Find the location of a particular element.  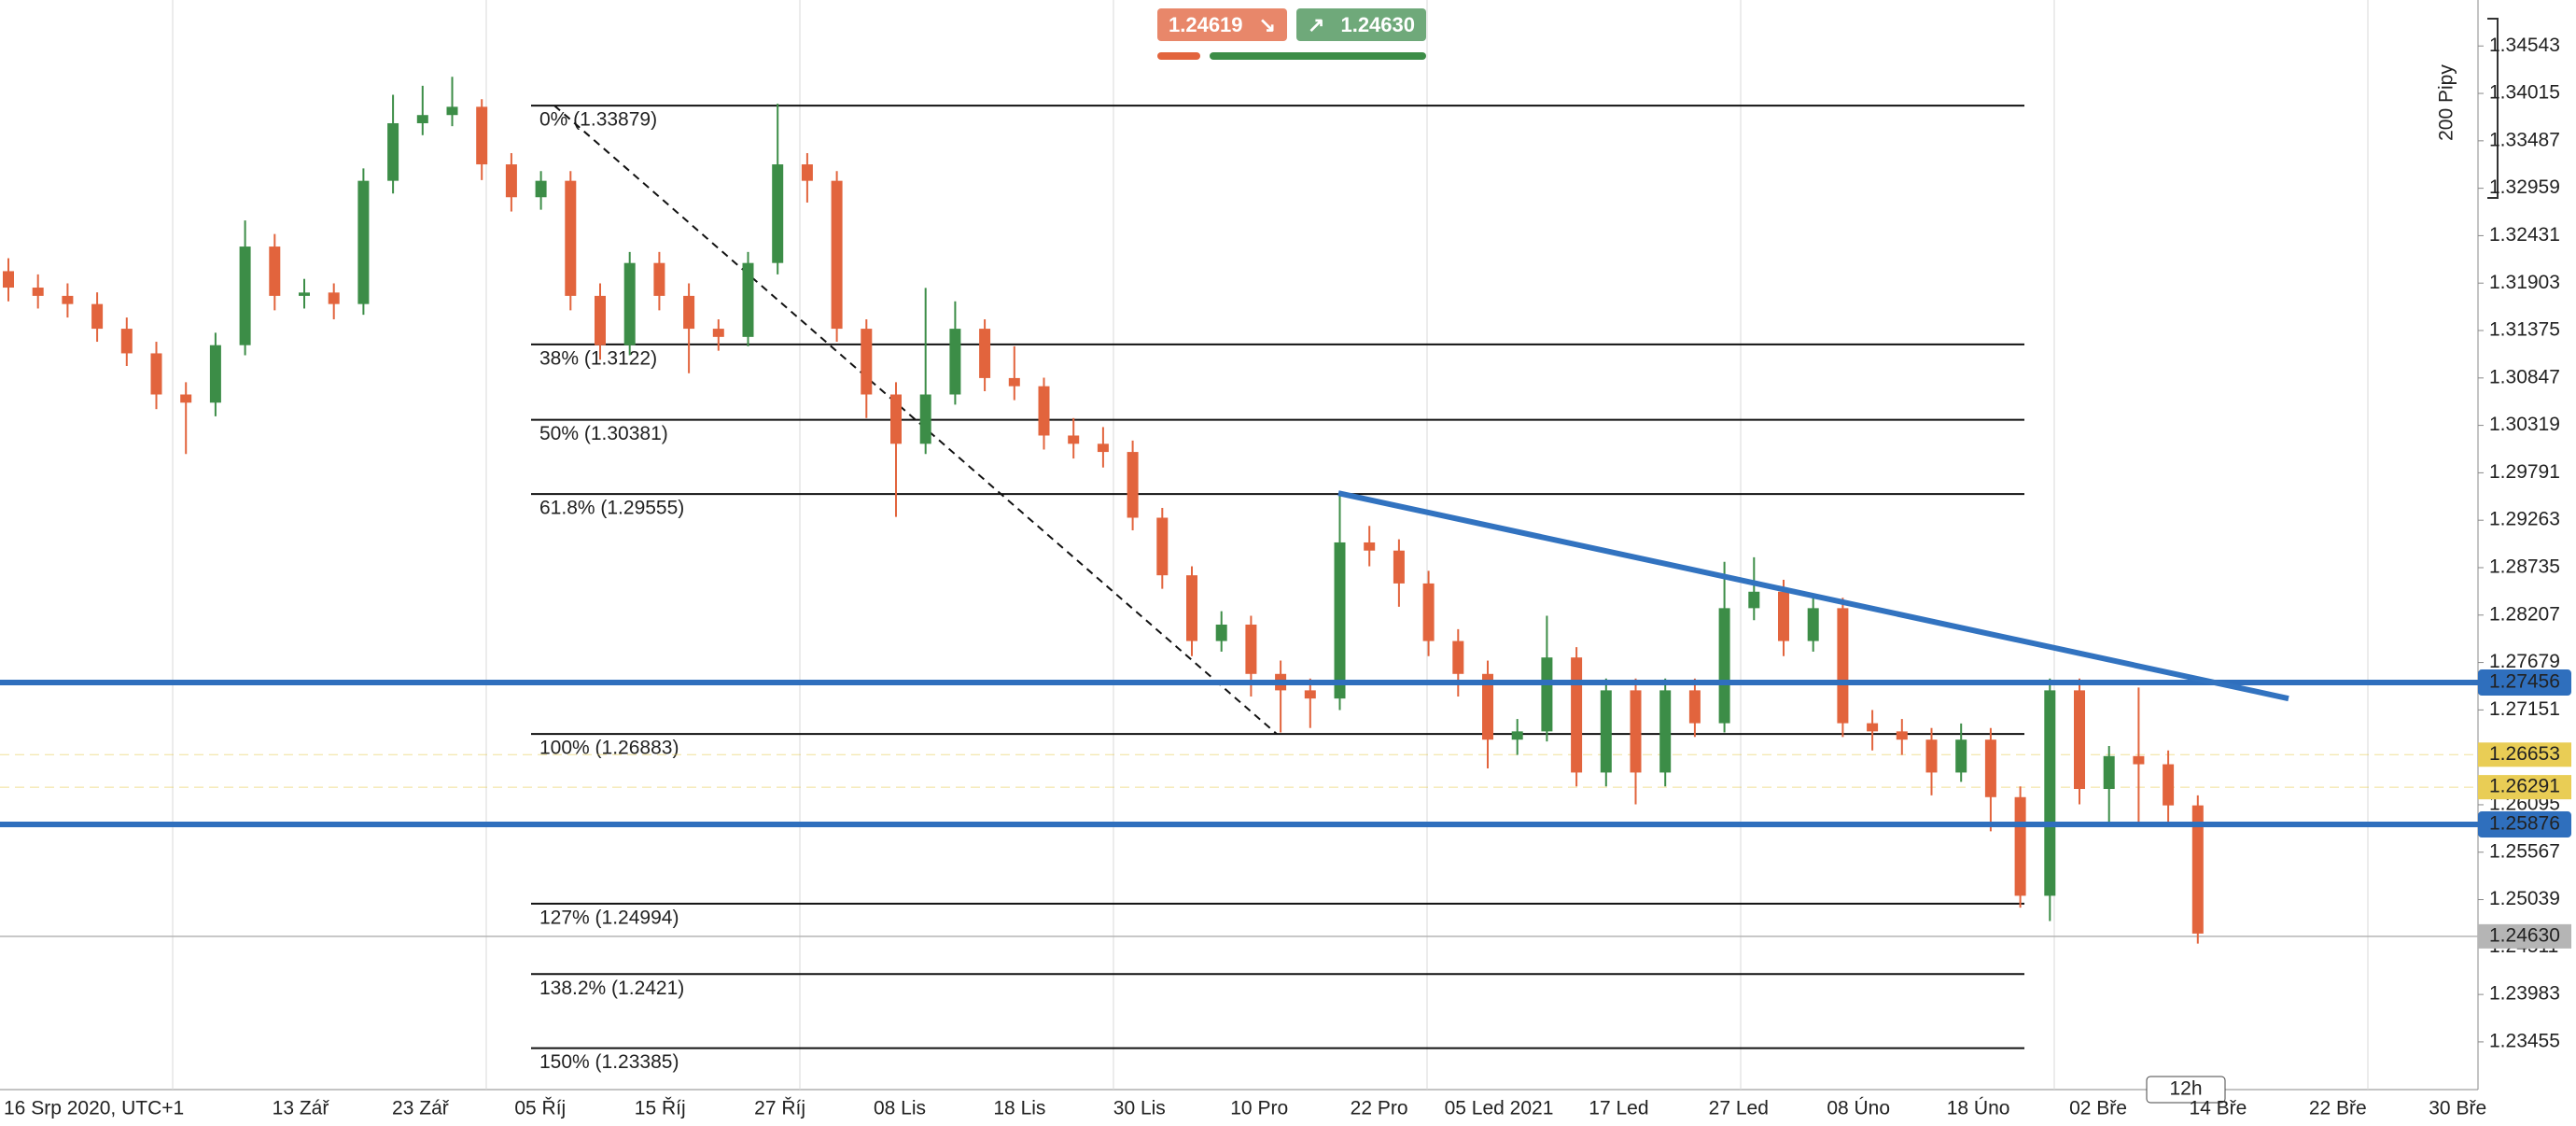

y-tick-label: 1.32431 is located at coordinates (2524, 235).